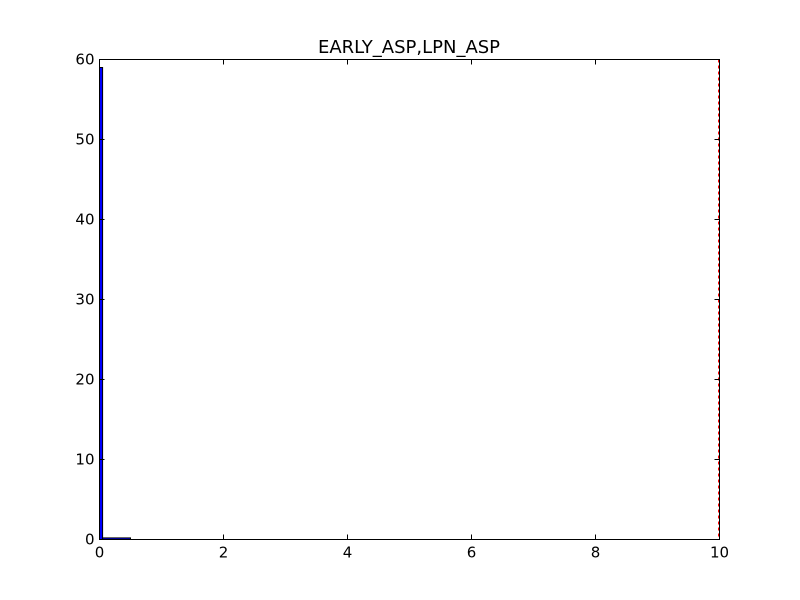 This screenshot has height=600, width=800. Describe the element at coordinates (719, 553) in the screenshot. I see `x-tick-label: 10` at that location.